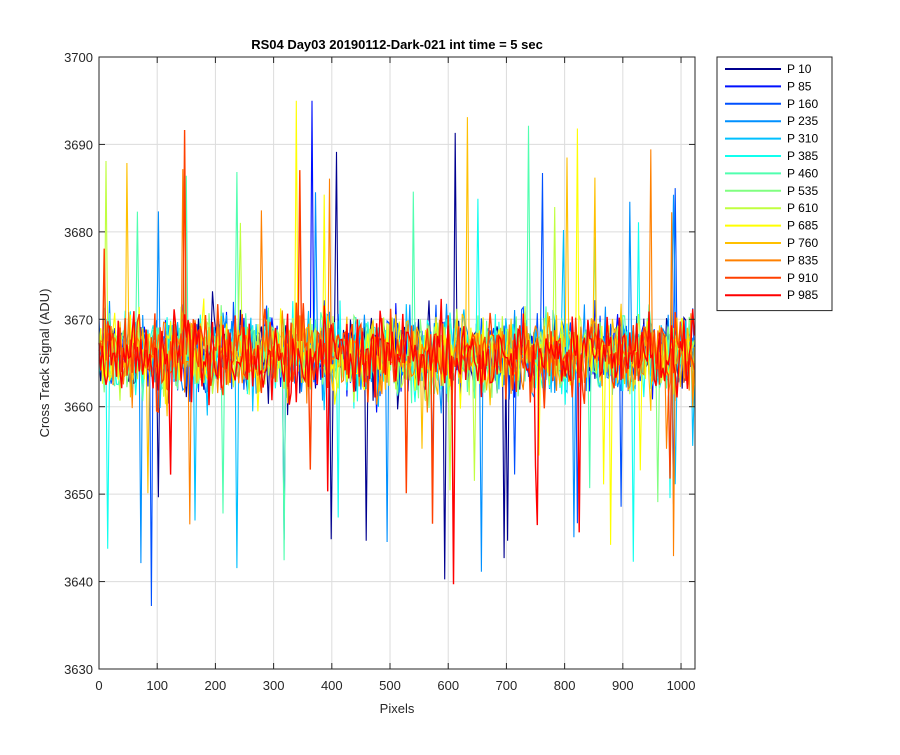  What do you see at coordinates (802, 121) in the screenshot?
I see `legend-label: P 235` at bounding box center [802, 121].